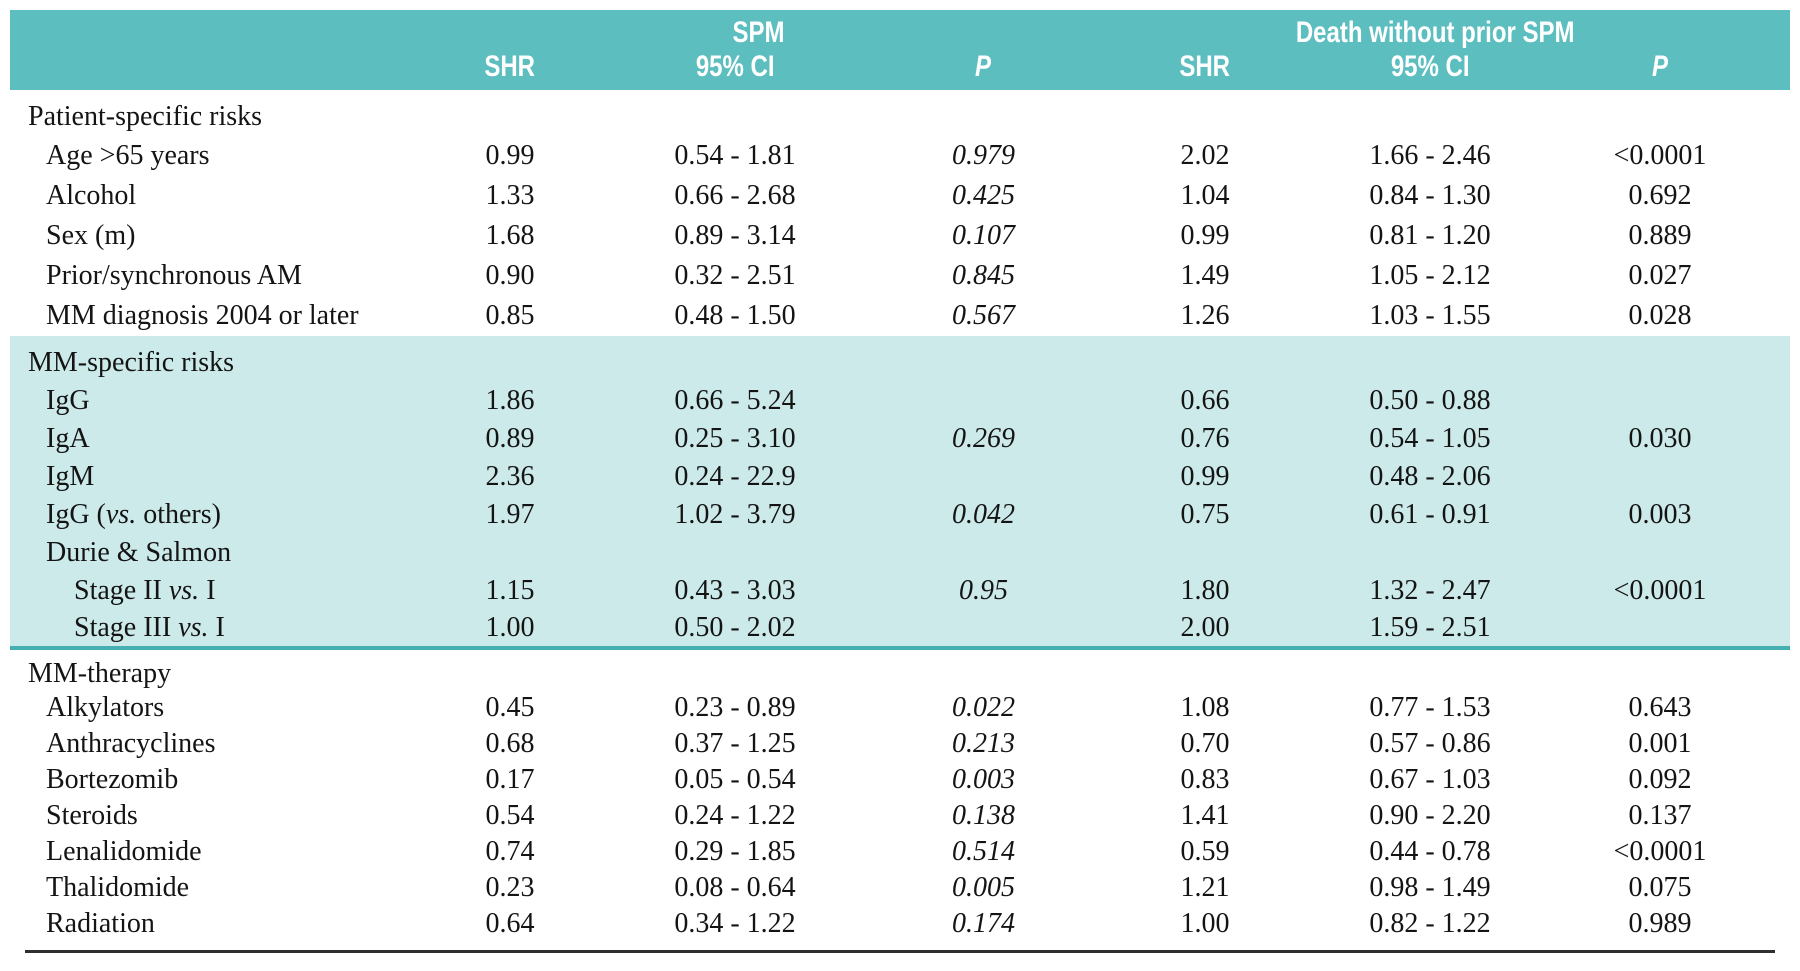  I want to click on cell-shr-spm: 0.68, so click(510, 743).